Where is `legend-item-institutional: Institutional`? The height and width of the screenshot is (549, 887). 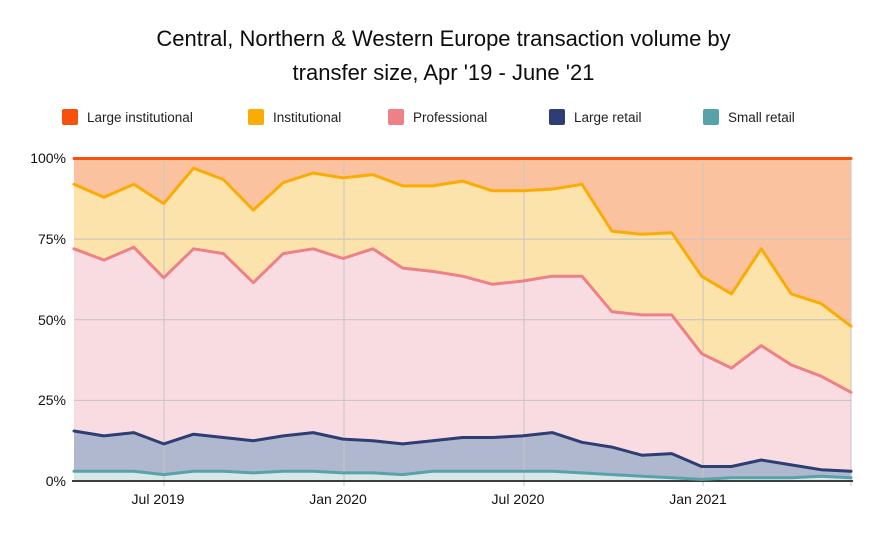 legend-item-institutional: Institutional is located at coordinates (294, 117).